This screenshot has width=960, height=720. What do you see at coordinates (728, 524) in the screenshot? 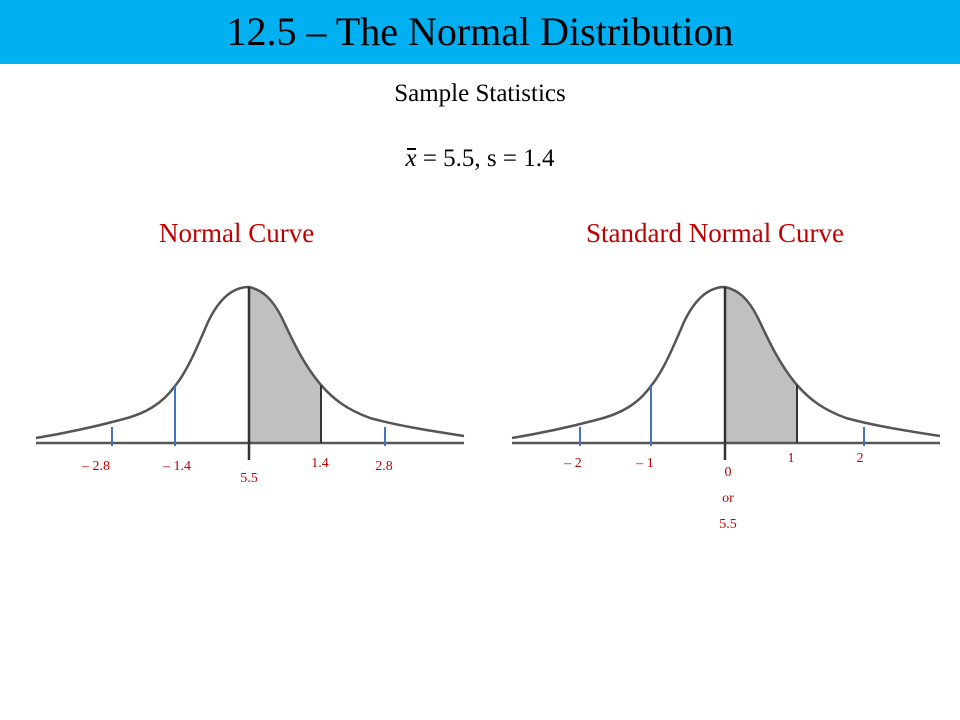
I see `std-tick-label-5-5: 5.5` at bounding box center [728, 524].